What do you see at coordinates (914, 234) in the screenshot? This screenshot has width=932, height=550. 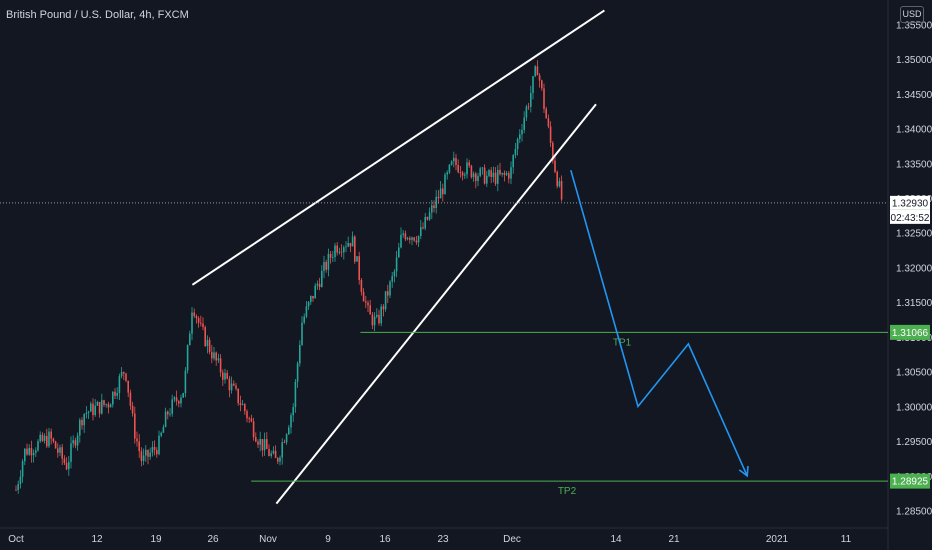 I see `y-tick-label: 1.32500` at bounding box center [914, 234].